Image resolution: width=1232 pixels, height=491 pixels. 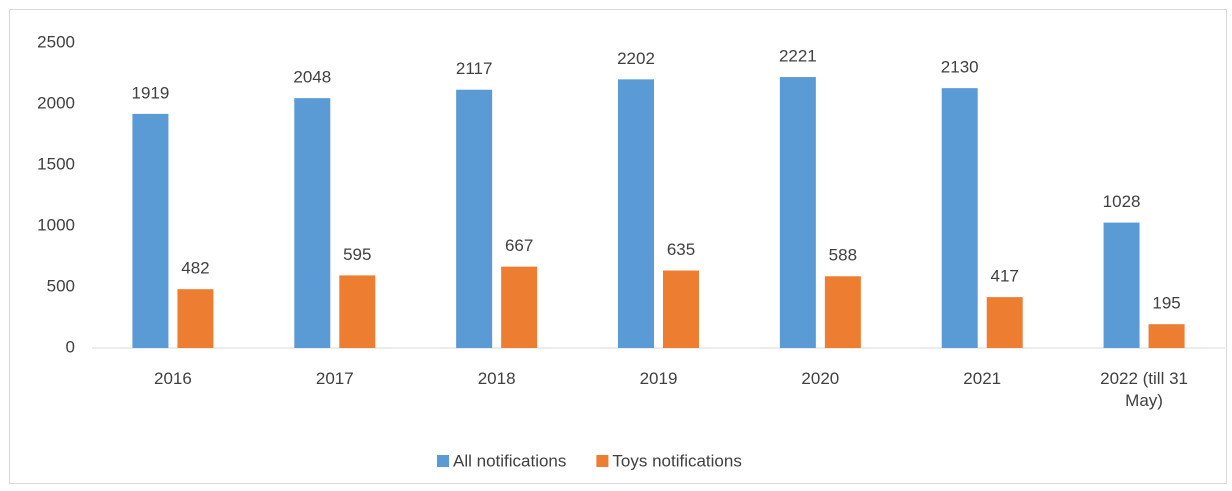 I want to click on legend-label: All notifications, so click(x=509, y=460).